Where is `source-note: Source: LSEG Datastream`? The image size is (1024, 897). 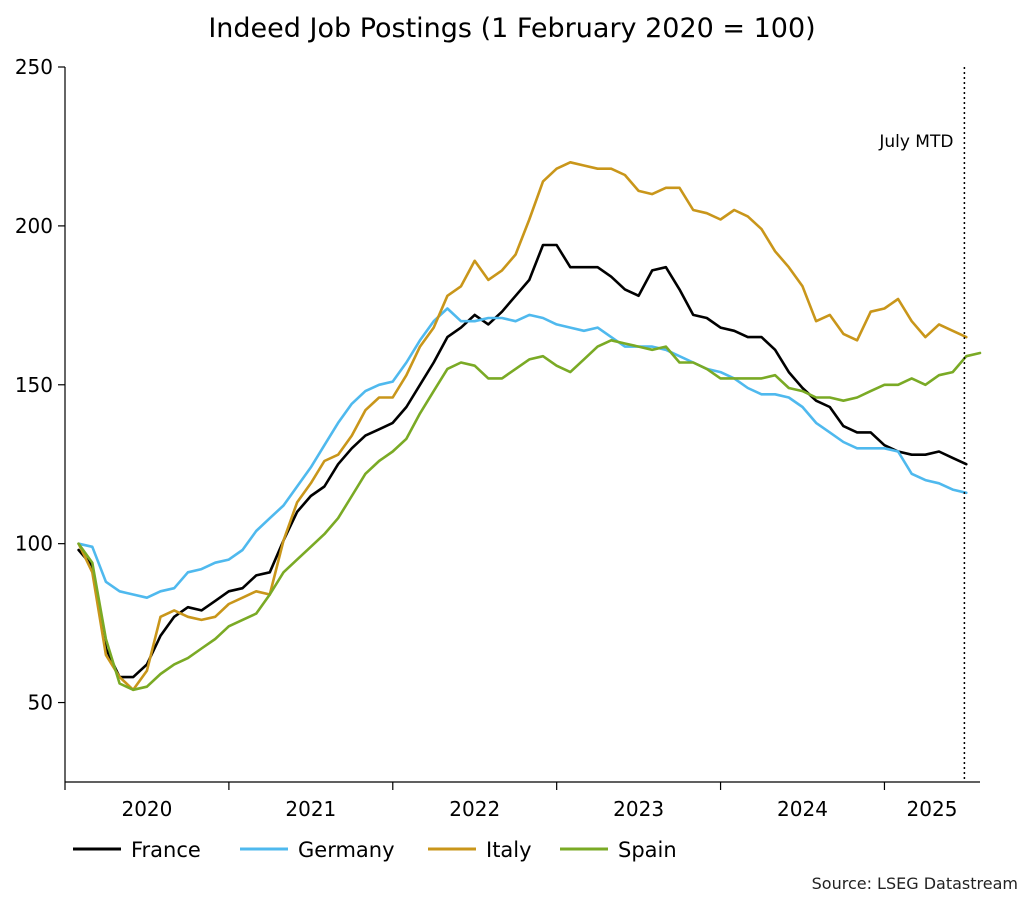
source-note: Source: LSEG Datastream is located at coordinates (915, 883).